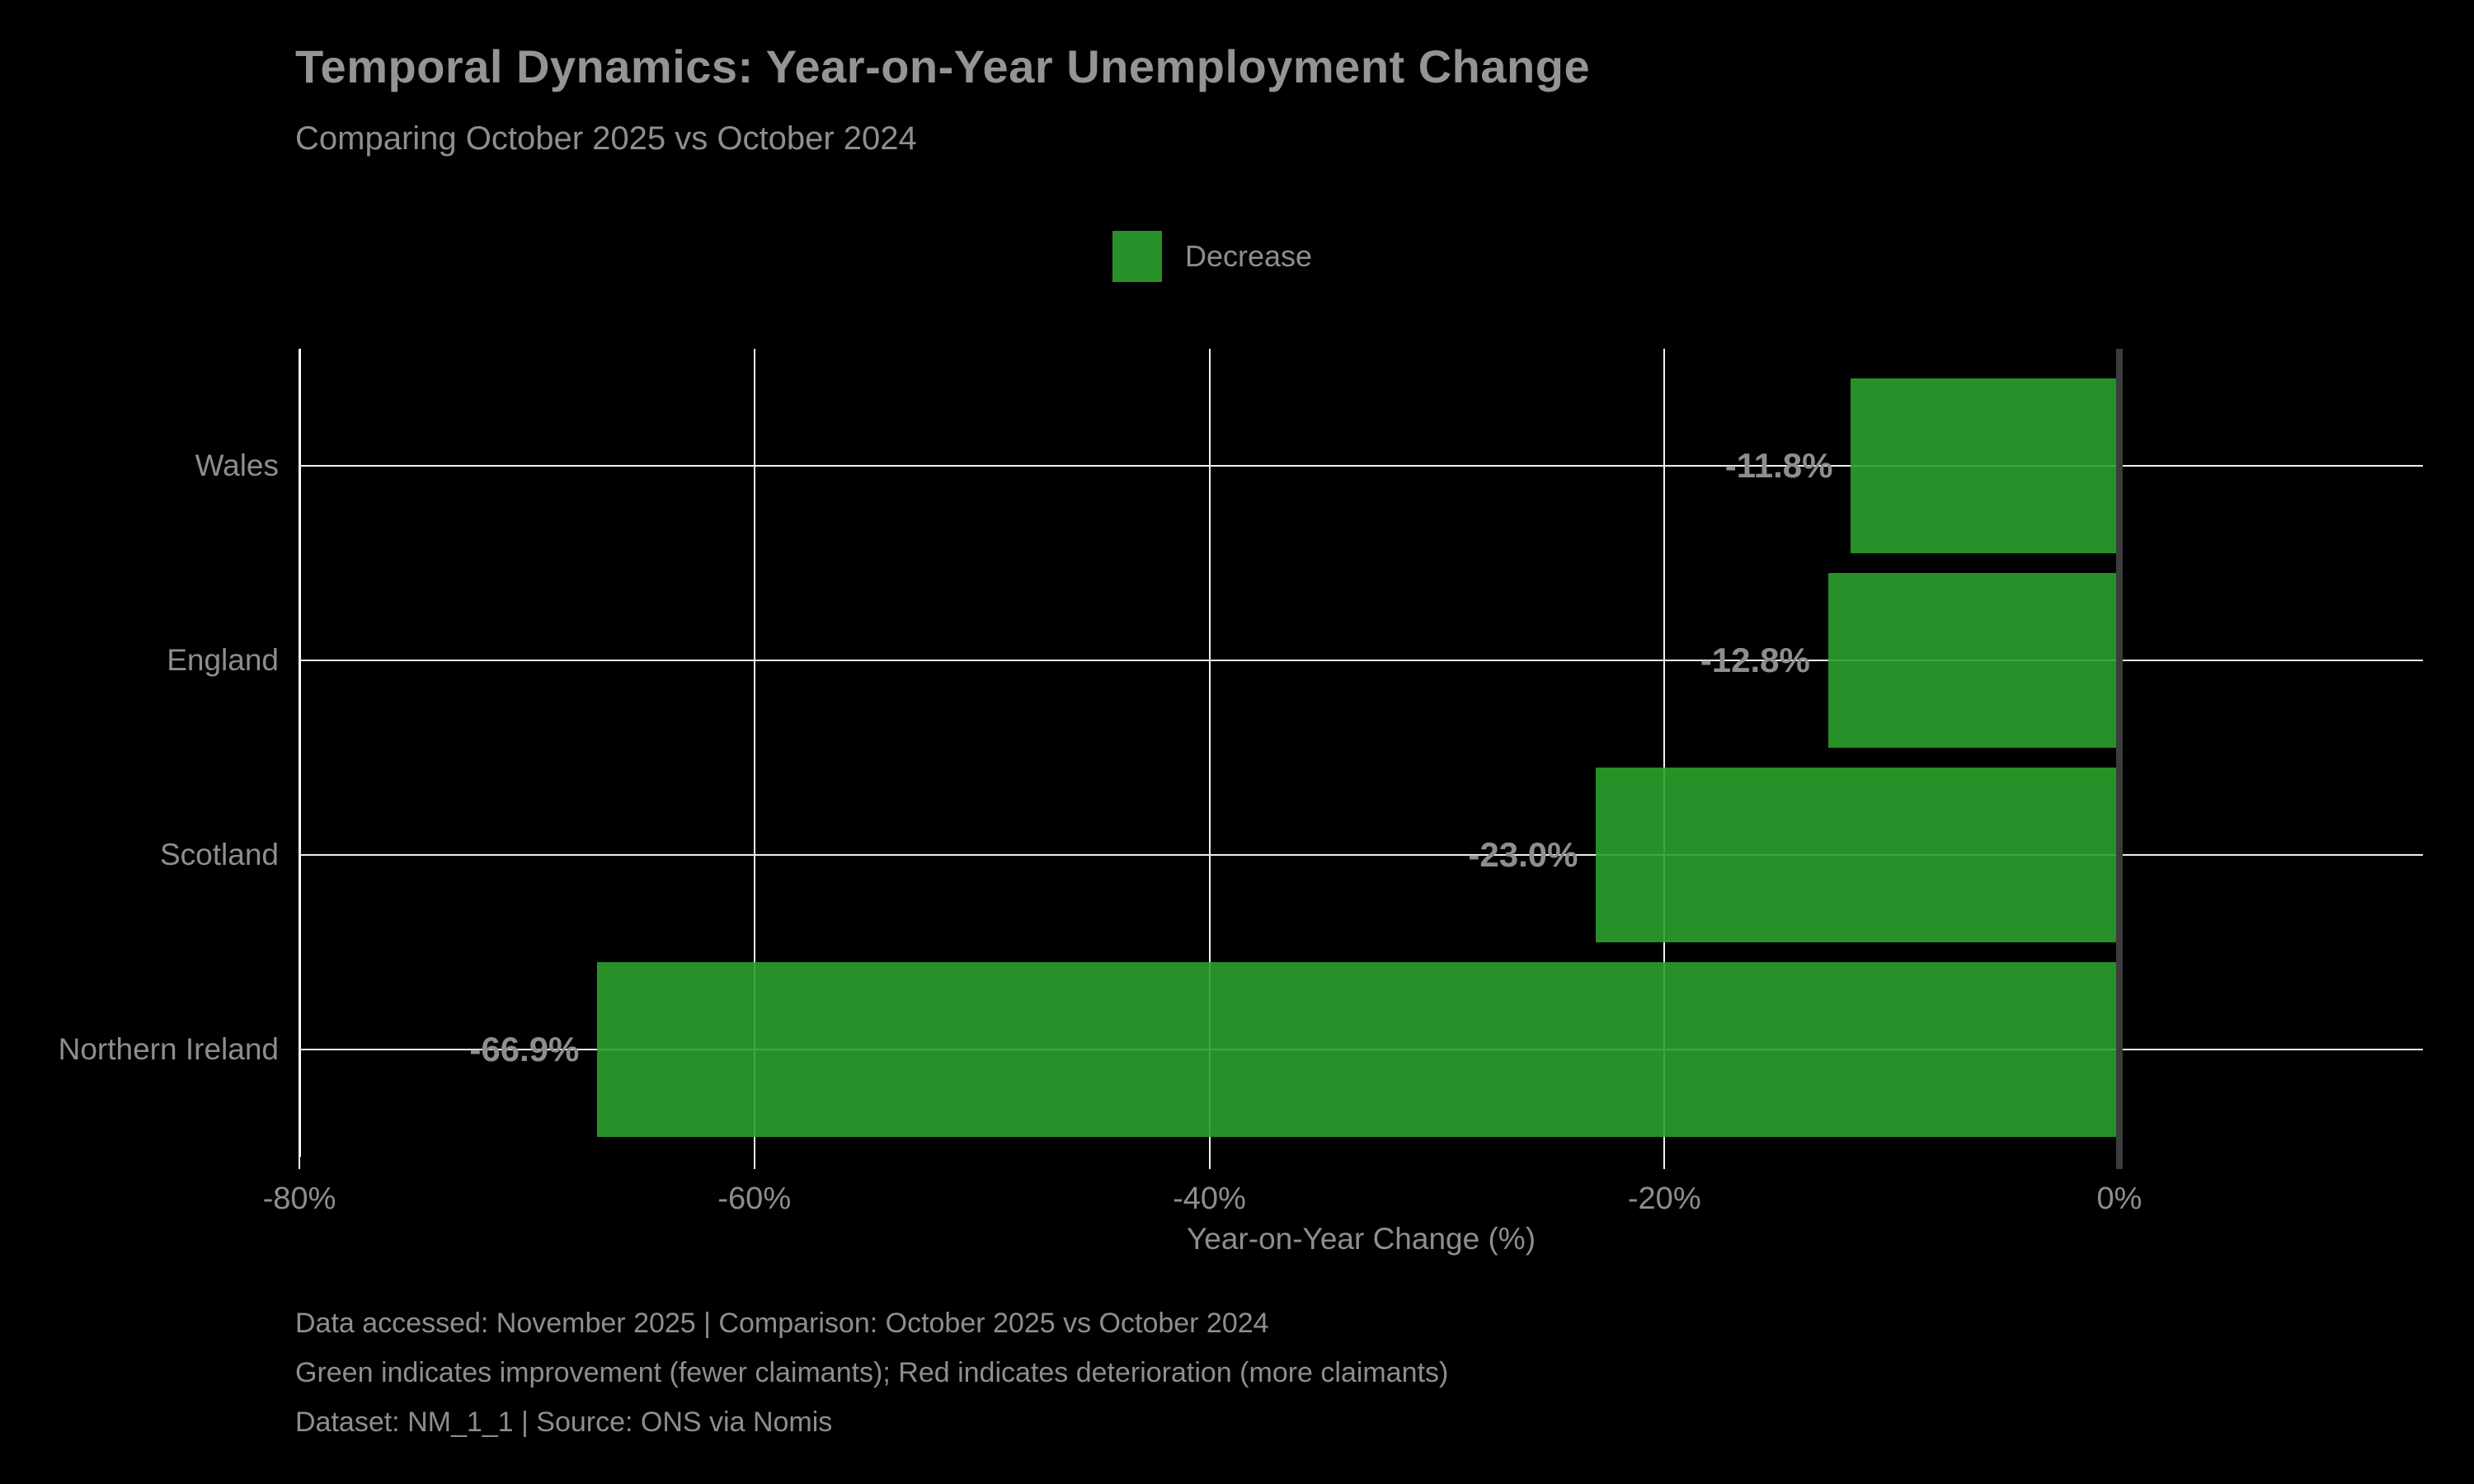 This screenshot has width=2474, height=1484. What do you see at coordinates (299, 1198) in the screenshot?
I see `x-tick-label--80%: -80%` at bounding box center [299, 1198].